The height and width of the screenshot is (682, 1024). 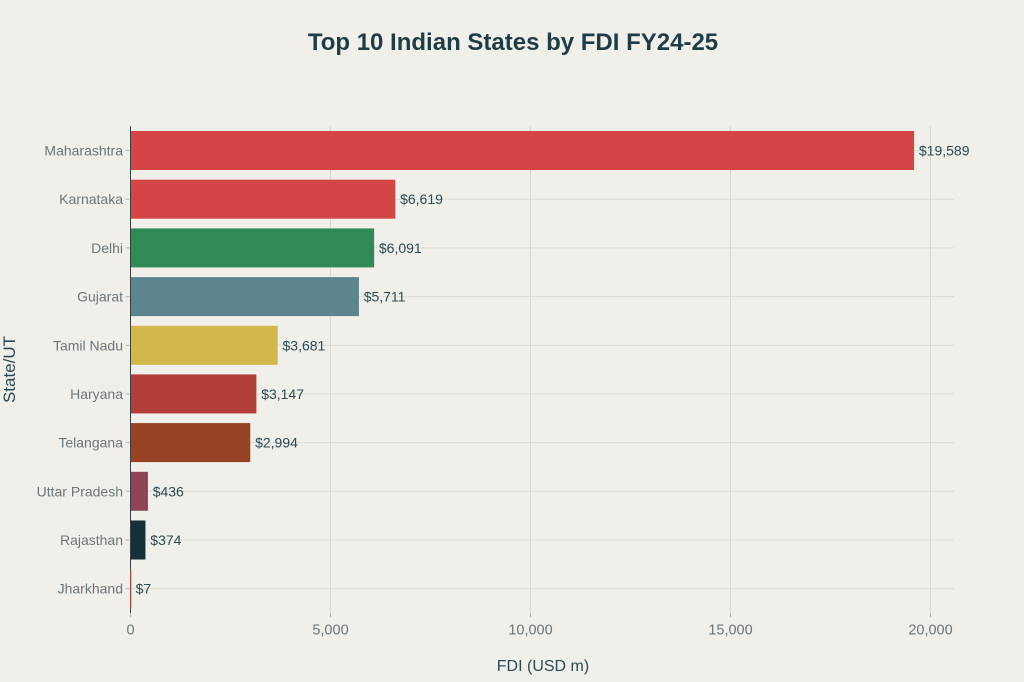 I want to click on svg-text: $374, so click(x=165, y=540).